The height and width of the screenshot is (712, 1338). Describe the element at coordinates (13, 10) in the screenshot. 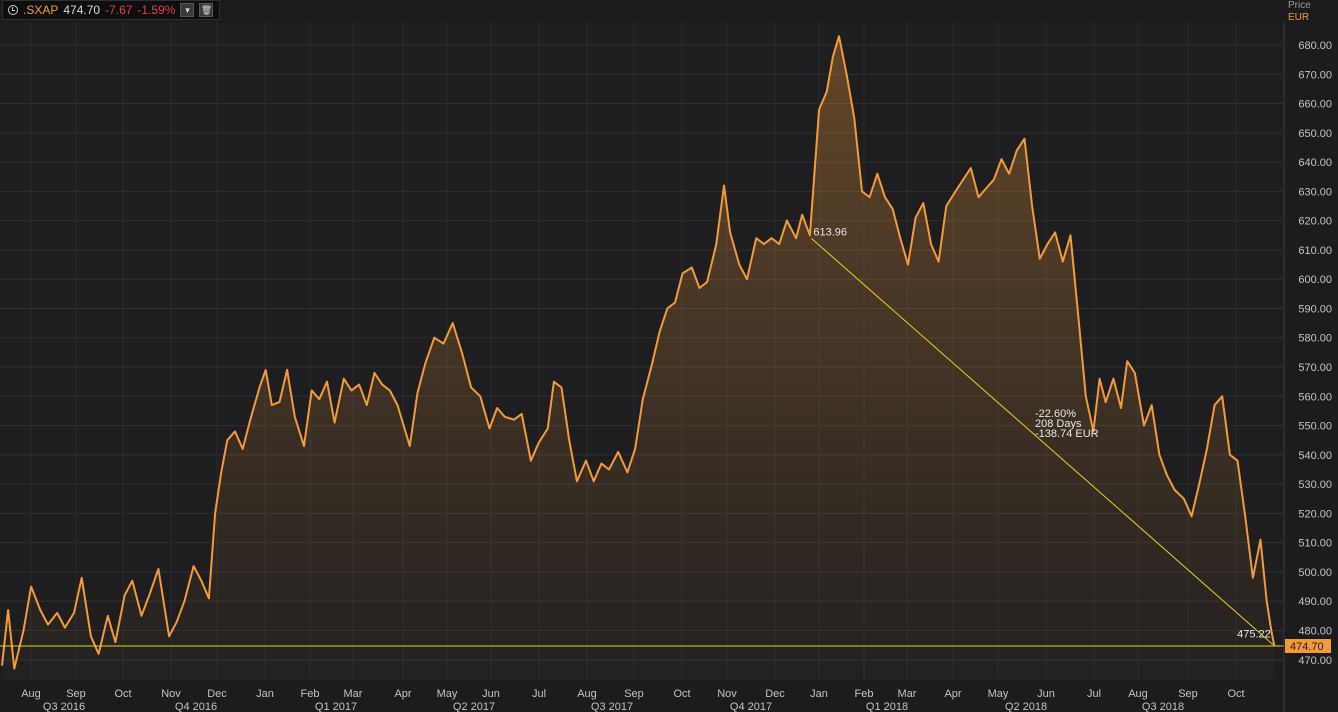

I see `clock-icon` at that location.